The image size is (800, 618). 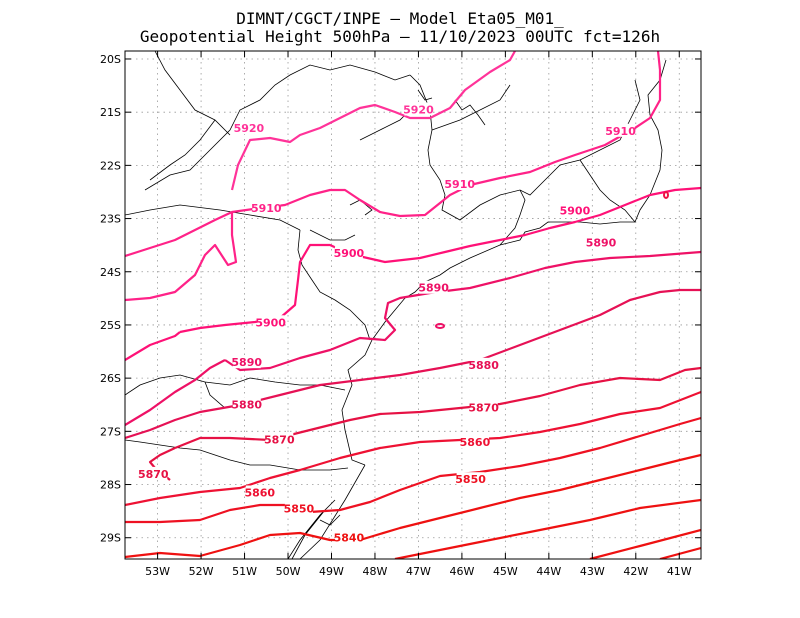 I want to click on lon-tick-label: 49W, so click(x=331, y=571).